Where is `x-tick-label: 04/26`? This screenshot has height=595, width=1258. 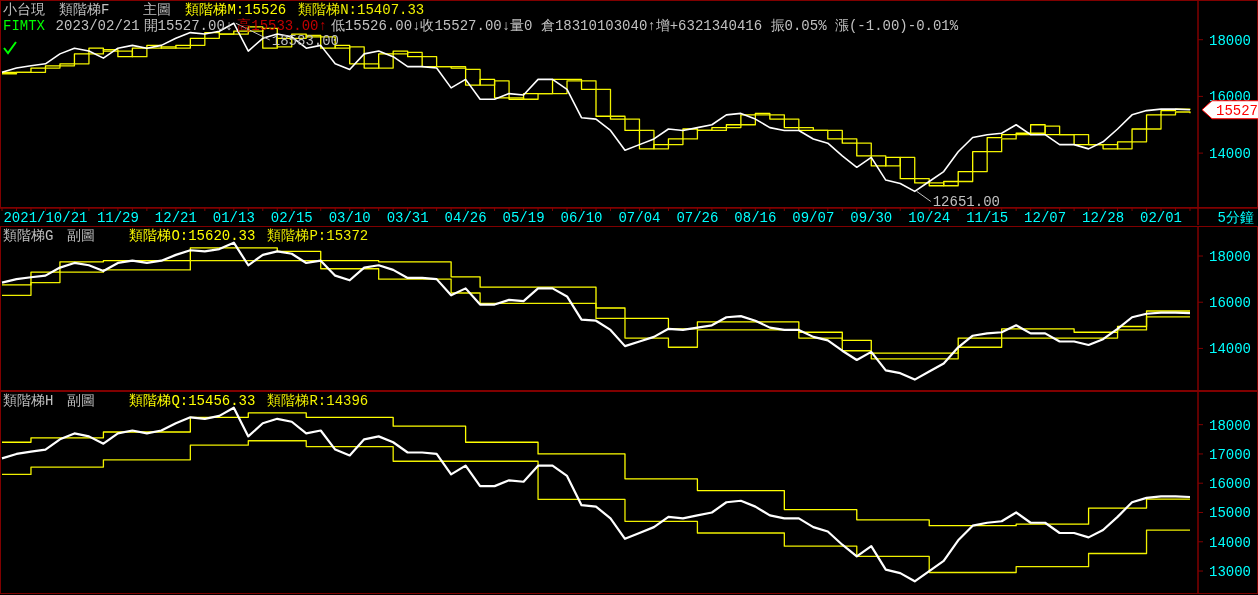 x-tick-label: 04/26 is located at coordinates (465, 218).